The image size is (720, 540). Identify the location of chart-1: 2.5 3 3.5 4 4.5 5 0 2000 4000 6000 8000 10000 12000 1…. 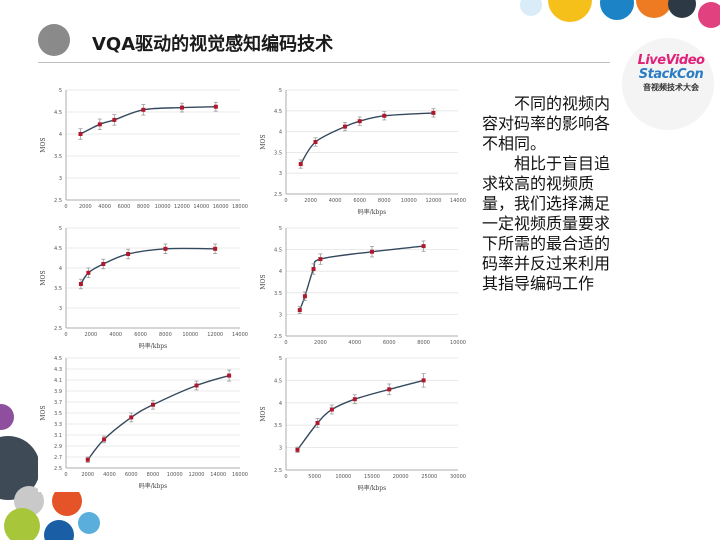
(143, 150).